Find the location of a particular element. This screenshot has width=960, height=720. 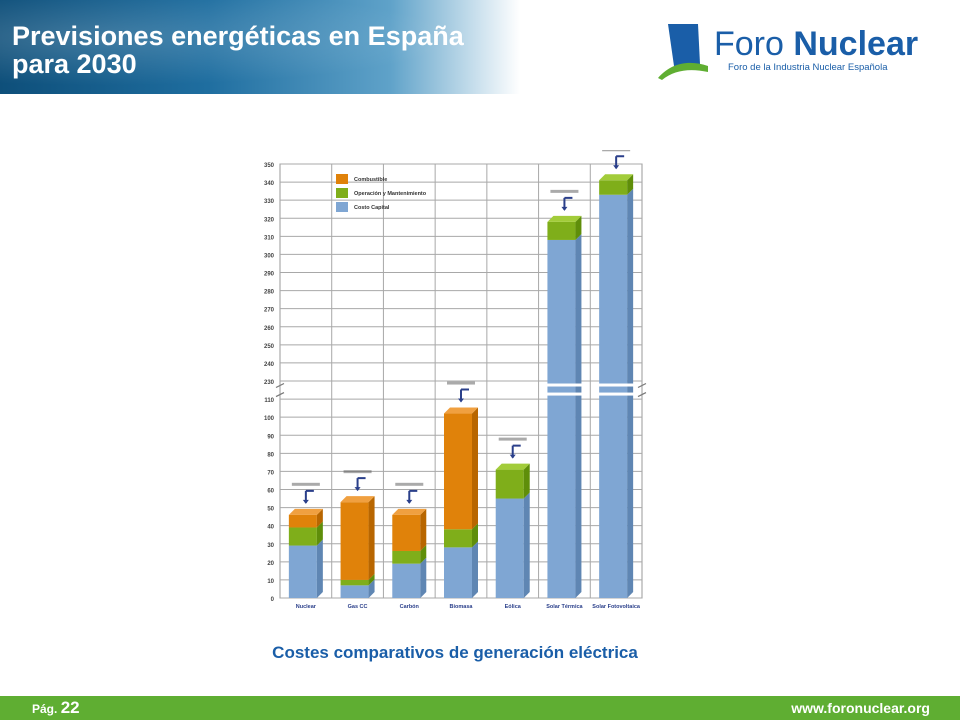

y-tick-label: 310 is located at coordinates (269, 238).